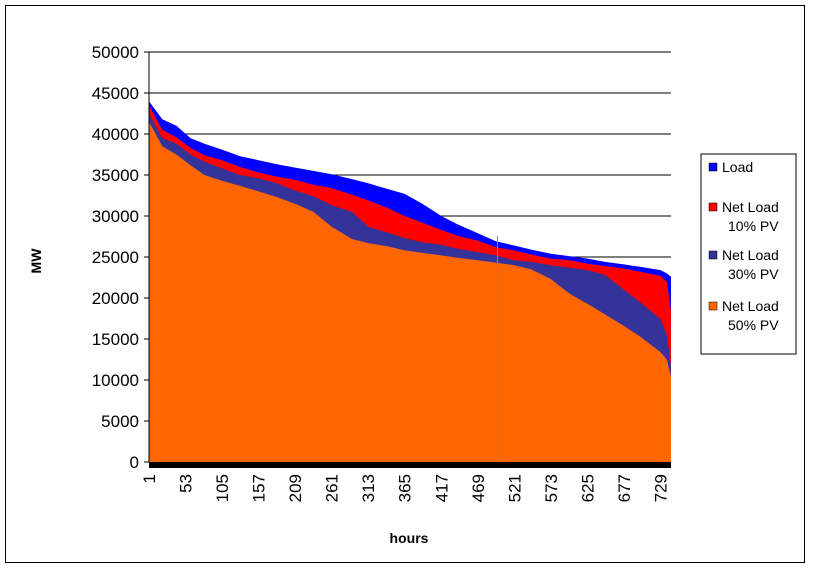 The width and height of the screenshot is (813, 570). What do you see at coordinates (713, 255) in the screenshot?
I see `legend-swatch-net-load-30-pv` at bounding box center [713, 255].